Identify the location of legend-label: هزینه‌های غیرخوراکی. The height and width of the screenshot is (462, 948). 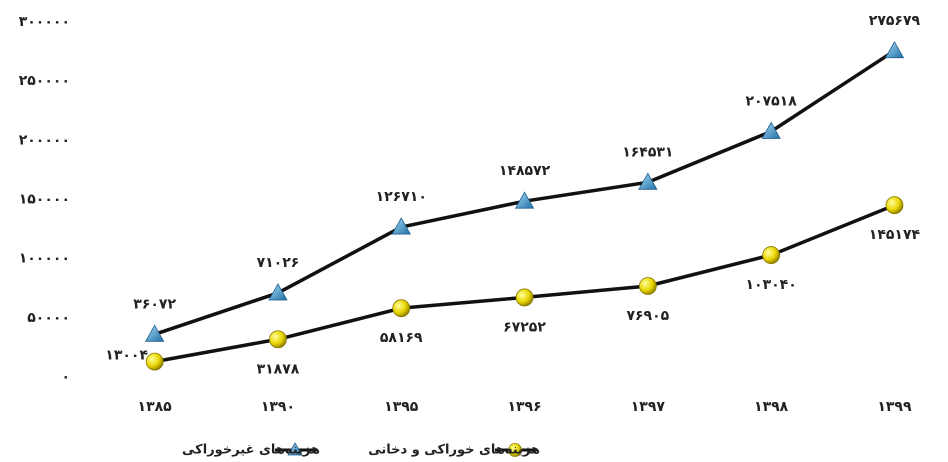
(251, 450).